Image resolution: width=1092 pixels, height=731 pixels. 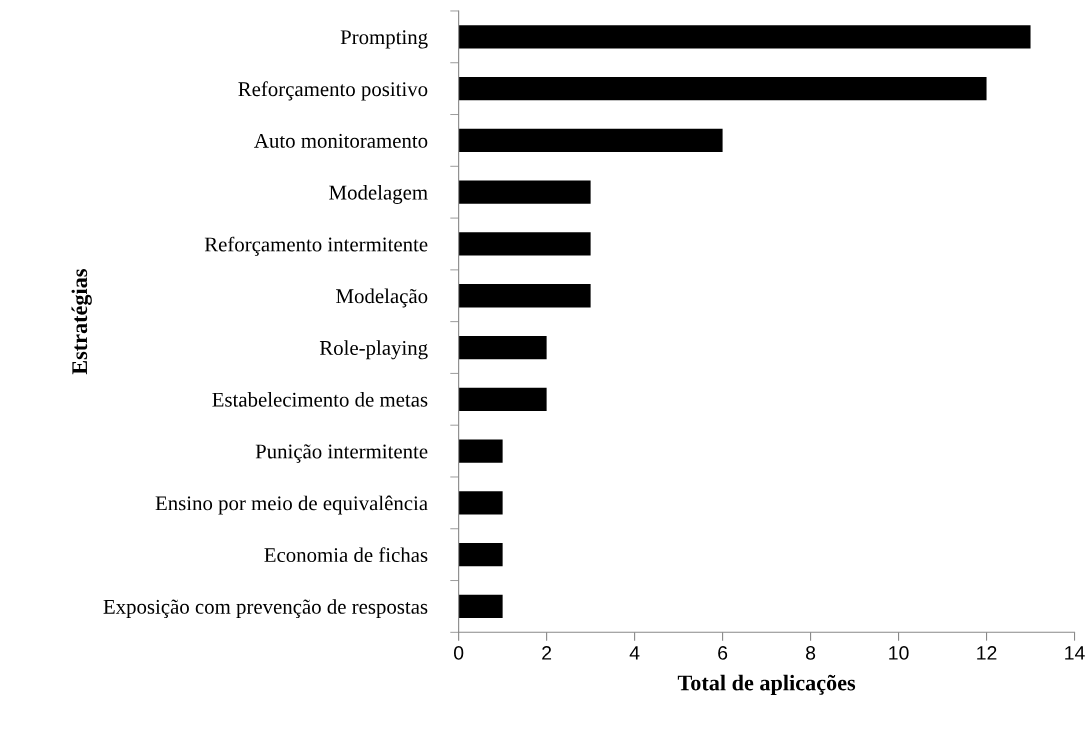 I want to click on x-tick-label: 4, so click(x=634, y=653).